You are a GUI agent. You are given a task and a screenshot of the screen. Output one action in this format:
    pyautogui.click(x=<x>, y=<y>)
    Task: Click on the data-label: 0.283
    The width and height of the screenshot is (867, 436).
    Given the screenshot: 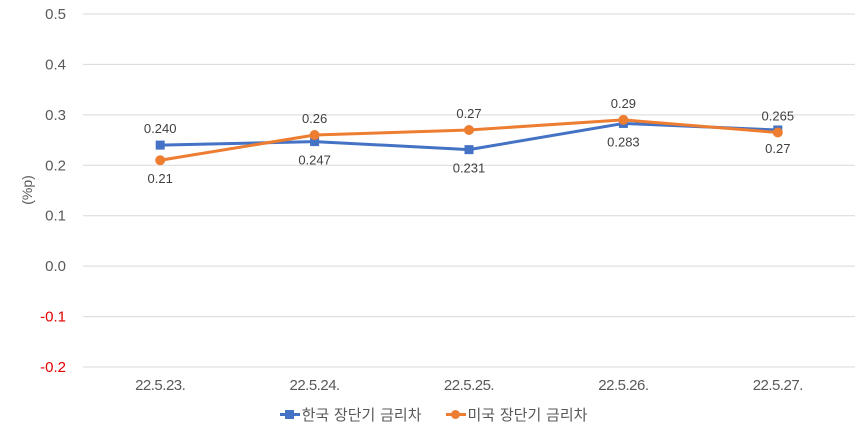 What is the action you would take?
    pyautogui.click(x=623, y=141)
    